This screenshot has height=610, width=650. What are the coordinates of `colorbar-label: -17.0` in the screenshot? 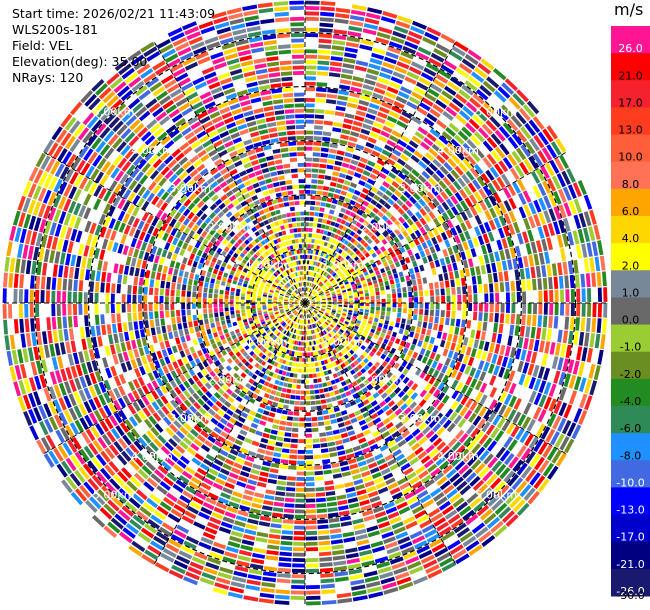 It's located at (630, 537).